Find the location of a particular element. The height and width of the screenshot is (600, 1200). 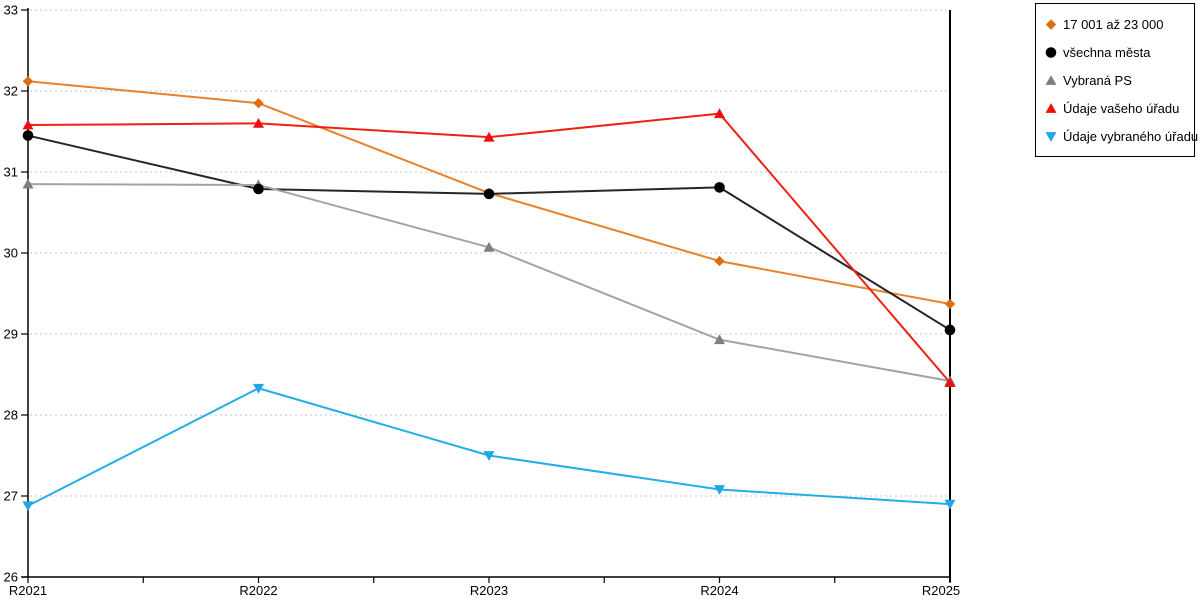

x-axis-label-R2023: R2023 is located at coordinates (489, 590).